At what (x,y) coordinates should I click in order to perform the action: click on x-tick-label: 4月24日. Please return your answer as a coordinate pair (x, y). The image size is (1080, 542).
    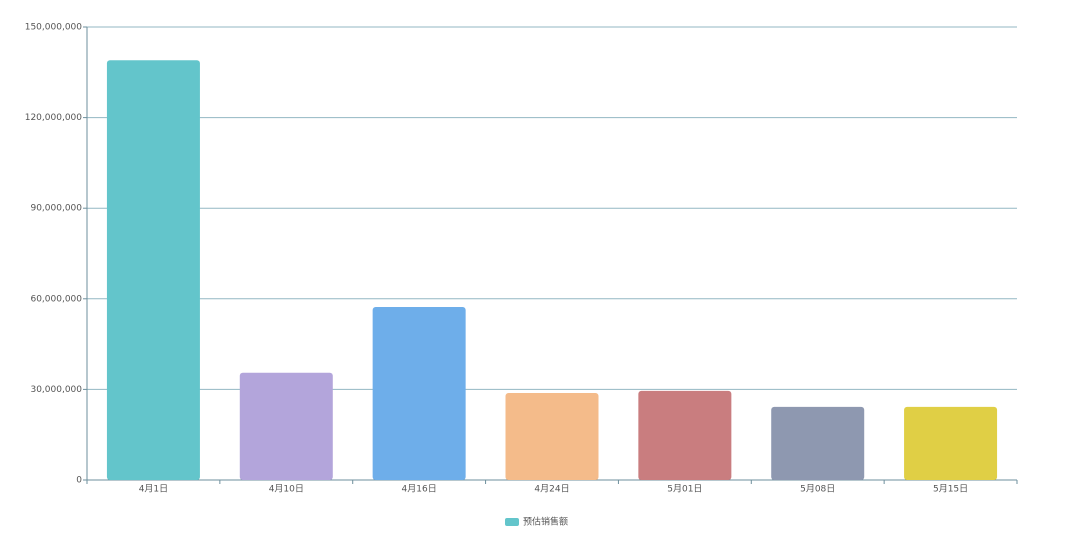
    Looking at the image, I should click on (551, 489).